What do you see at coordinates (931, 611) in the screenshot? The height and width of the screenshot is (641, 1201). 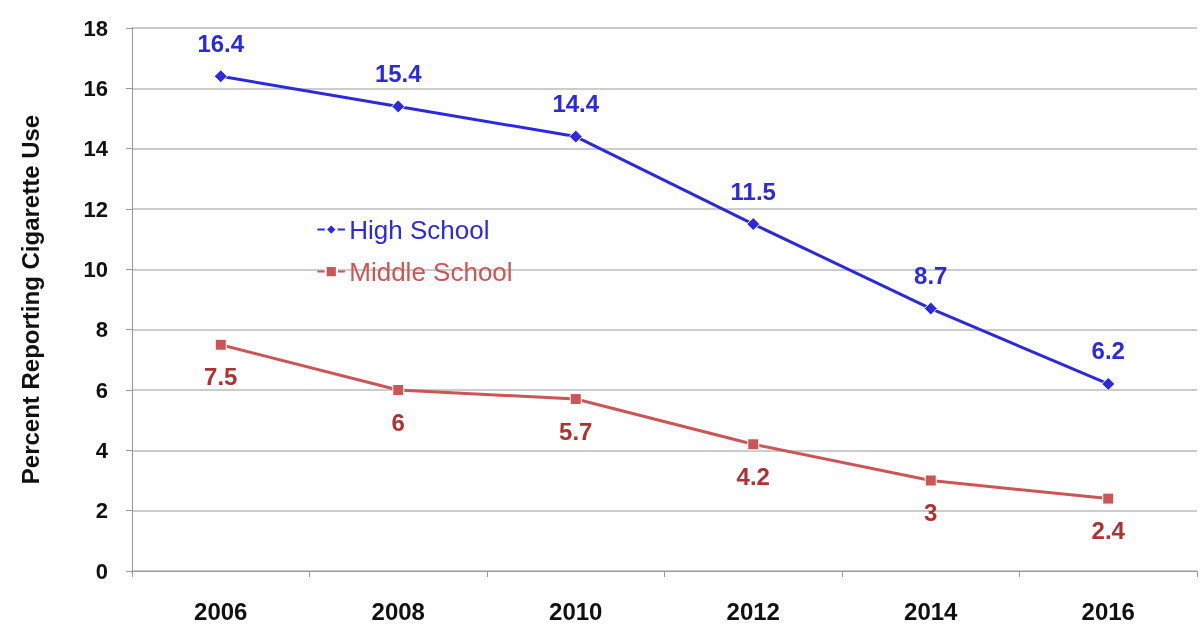 I see `x-tick-label: 2014` at bounding box center [931, 611].